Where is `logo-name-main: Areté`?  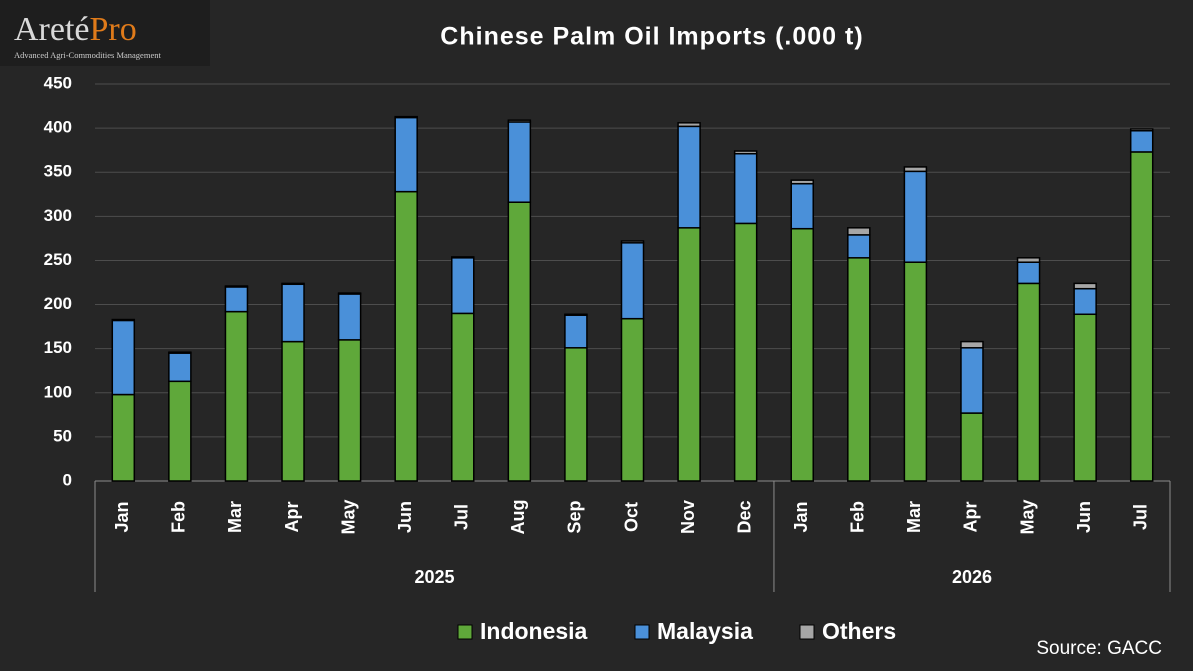 logo-name-main: Areté is located at coordinates (52, 29).